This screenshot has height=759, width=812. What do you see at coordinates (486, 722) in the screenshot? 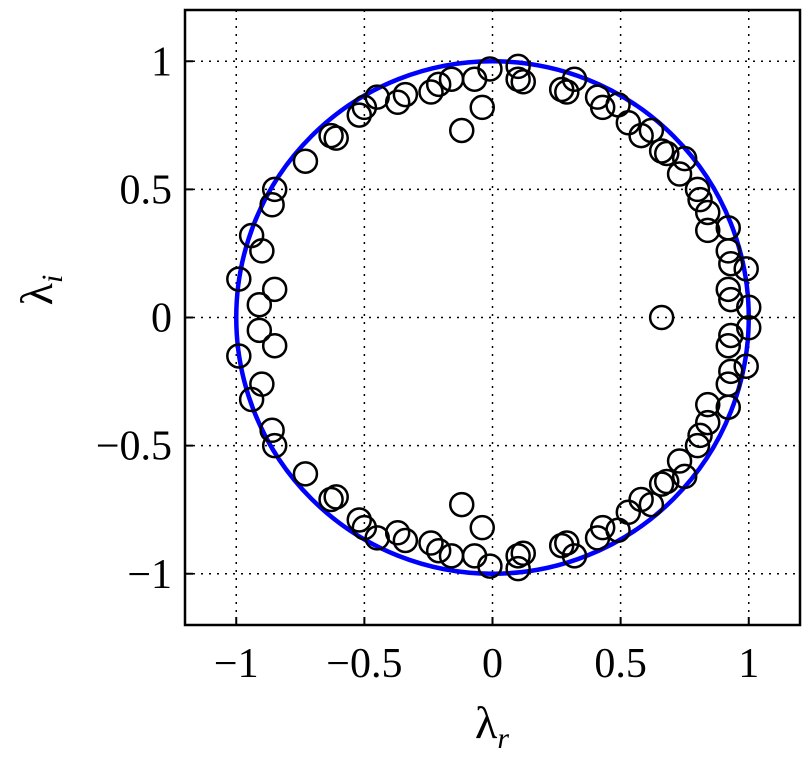
I see `x-label-symbol: λ` at bounding box center [486, 722].